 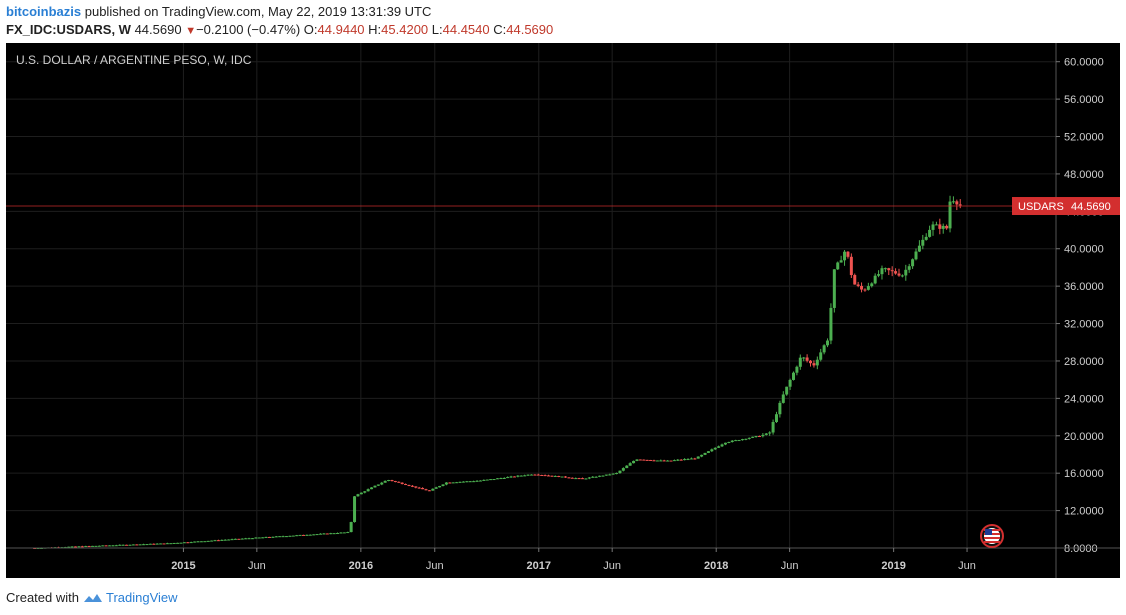 What do you see at coordinates (375, 29) in the screenshot?
I see `high-label: H:` at bounding box center [375, 29].